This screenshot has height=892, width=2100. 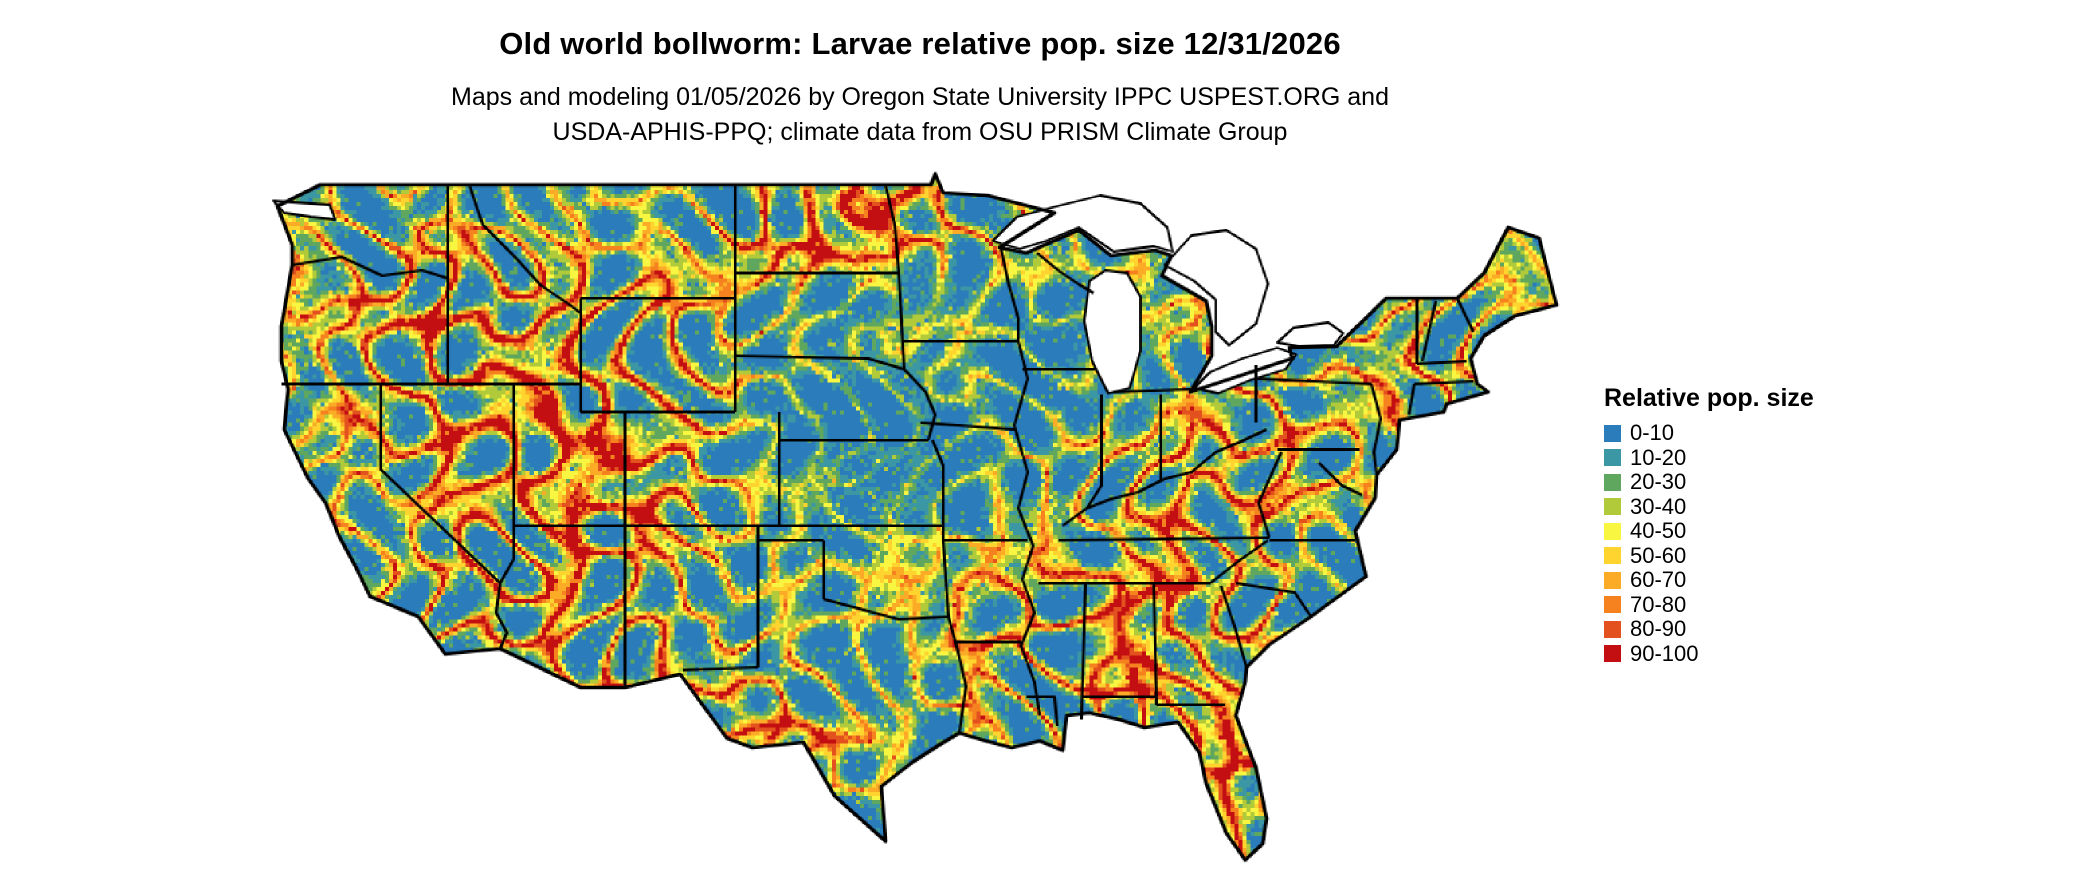 What do you see at coordinates (1658, 629) in the screenshot?
I see `legend-label: 80-90` at bounding box center [1658, 629].